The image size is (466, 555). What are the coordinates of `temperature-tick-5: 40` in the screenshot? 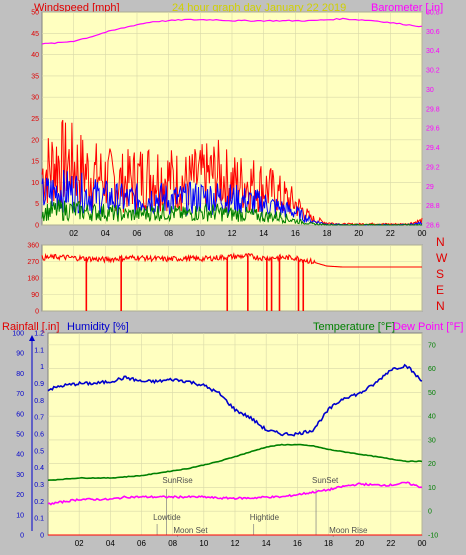 It's located at (432, 417).